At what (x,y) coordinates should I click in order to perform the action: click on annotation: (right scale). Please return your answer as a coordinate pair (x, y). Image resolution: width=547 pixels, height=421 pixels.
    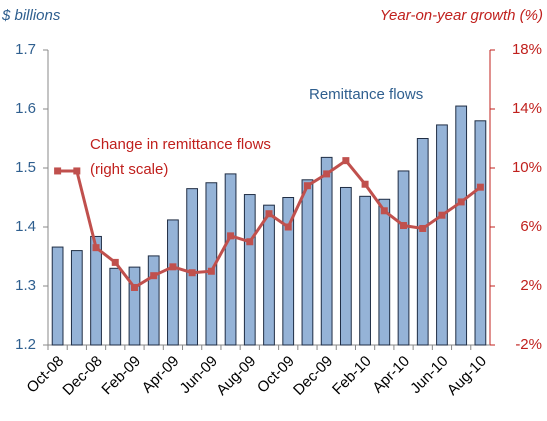
    Looking at the image, I should click on (129, 169).